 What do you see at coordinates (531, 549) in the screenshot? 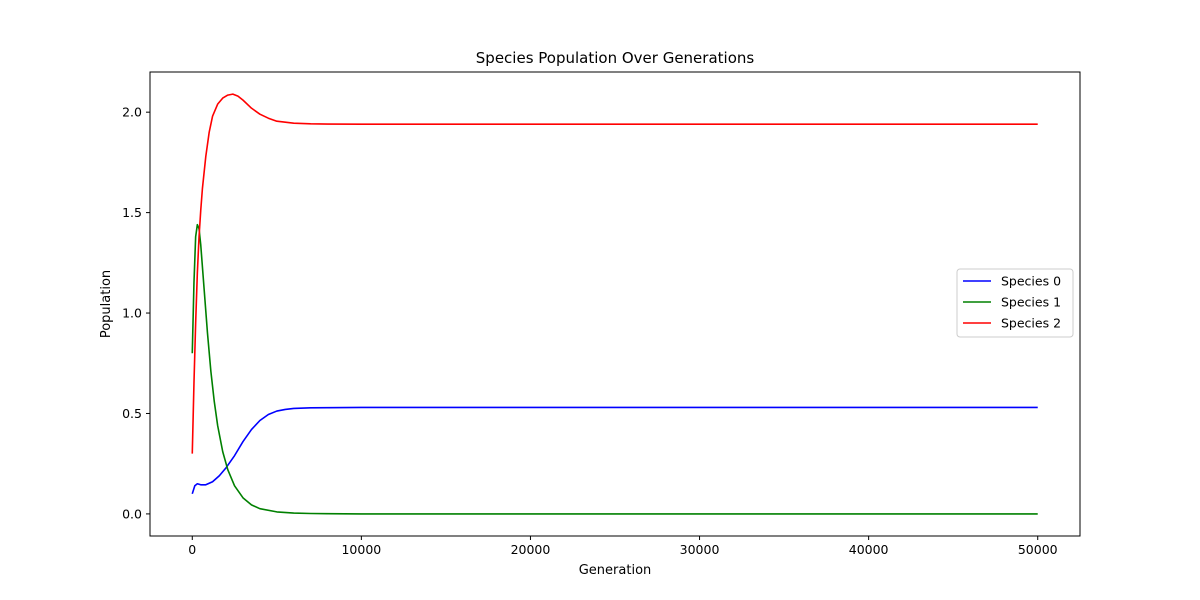
I see `x-tick-label: 20000` at bounding box center [531, 549].